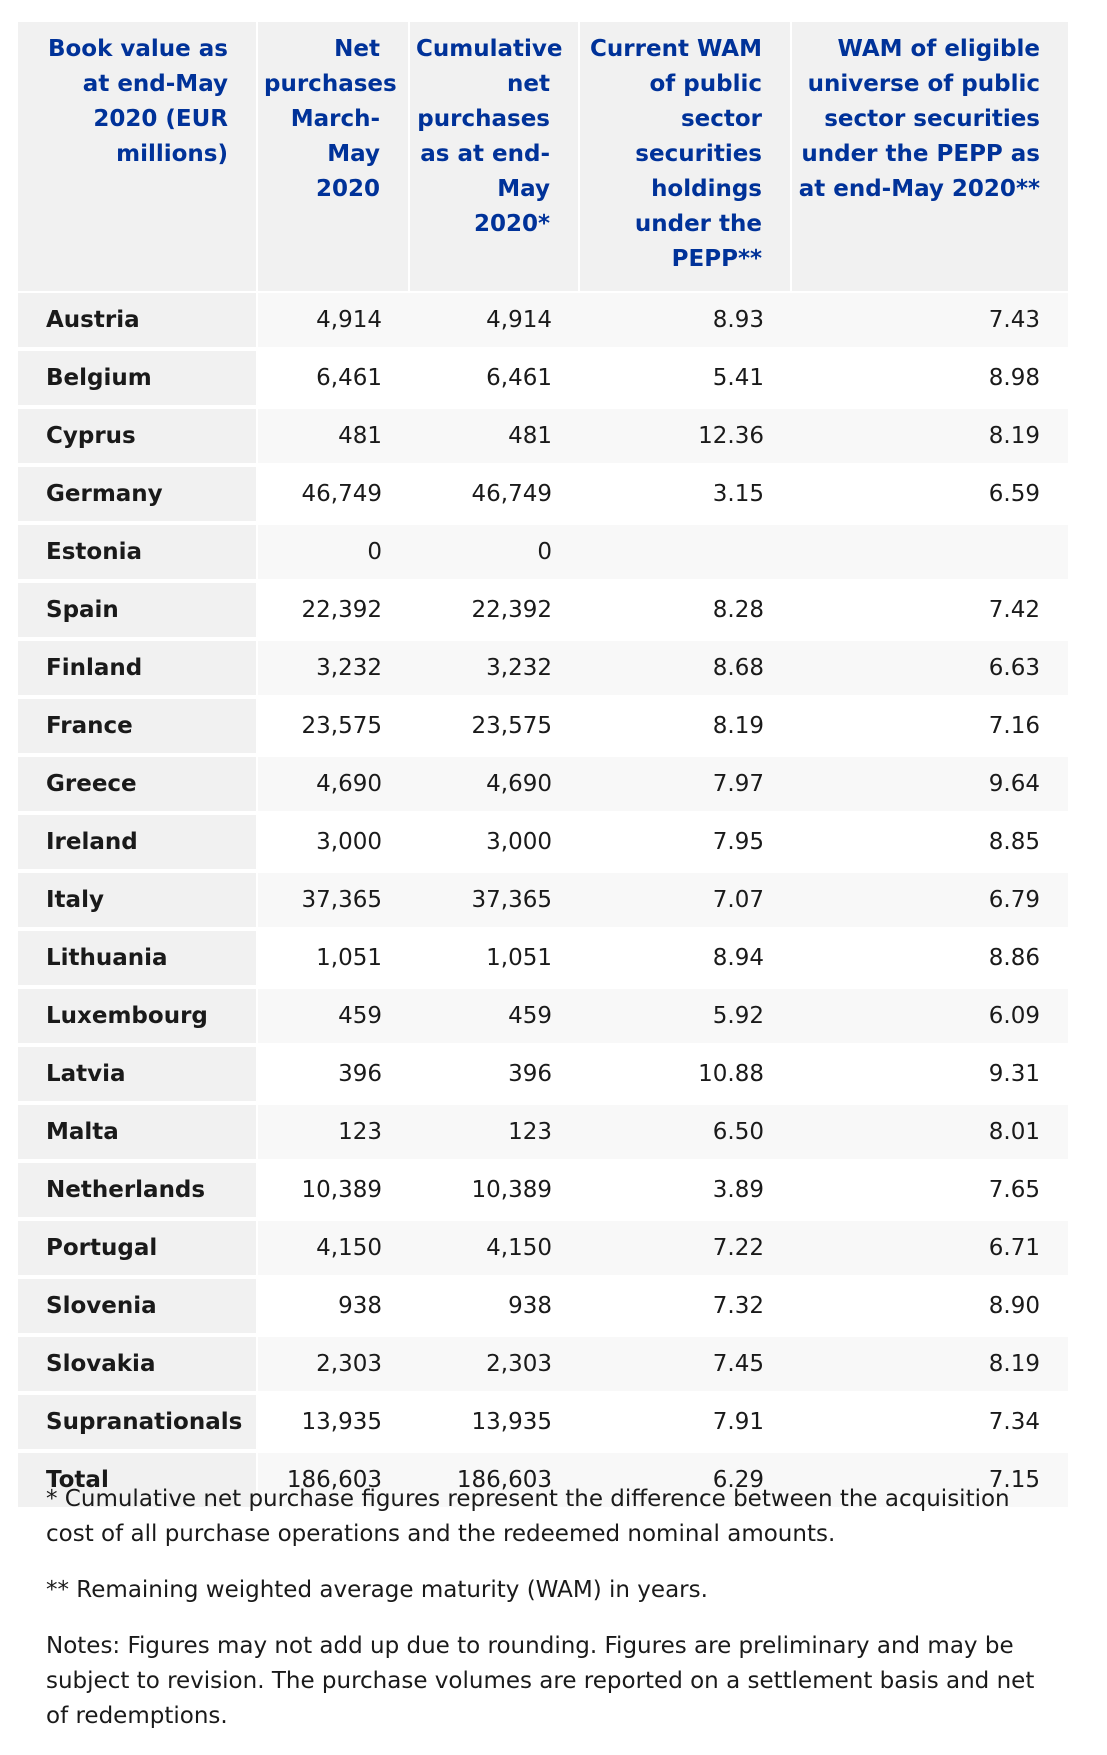 This screenshot has width=1107, height=1755. I want to click on cell-wam-eligible-universe: 8.98, so click(930, 378).